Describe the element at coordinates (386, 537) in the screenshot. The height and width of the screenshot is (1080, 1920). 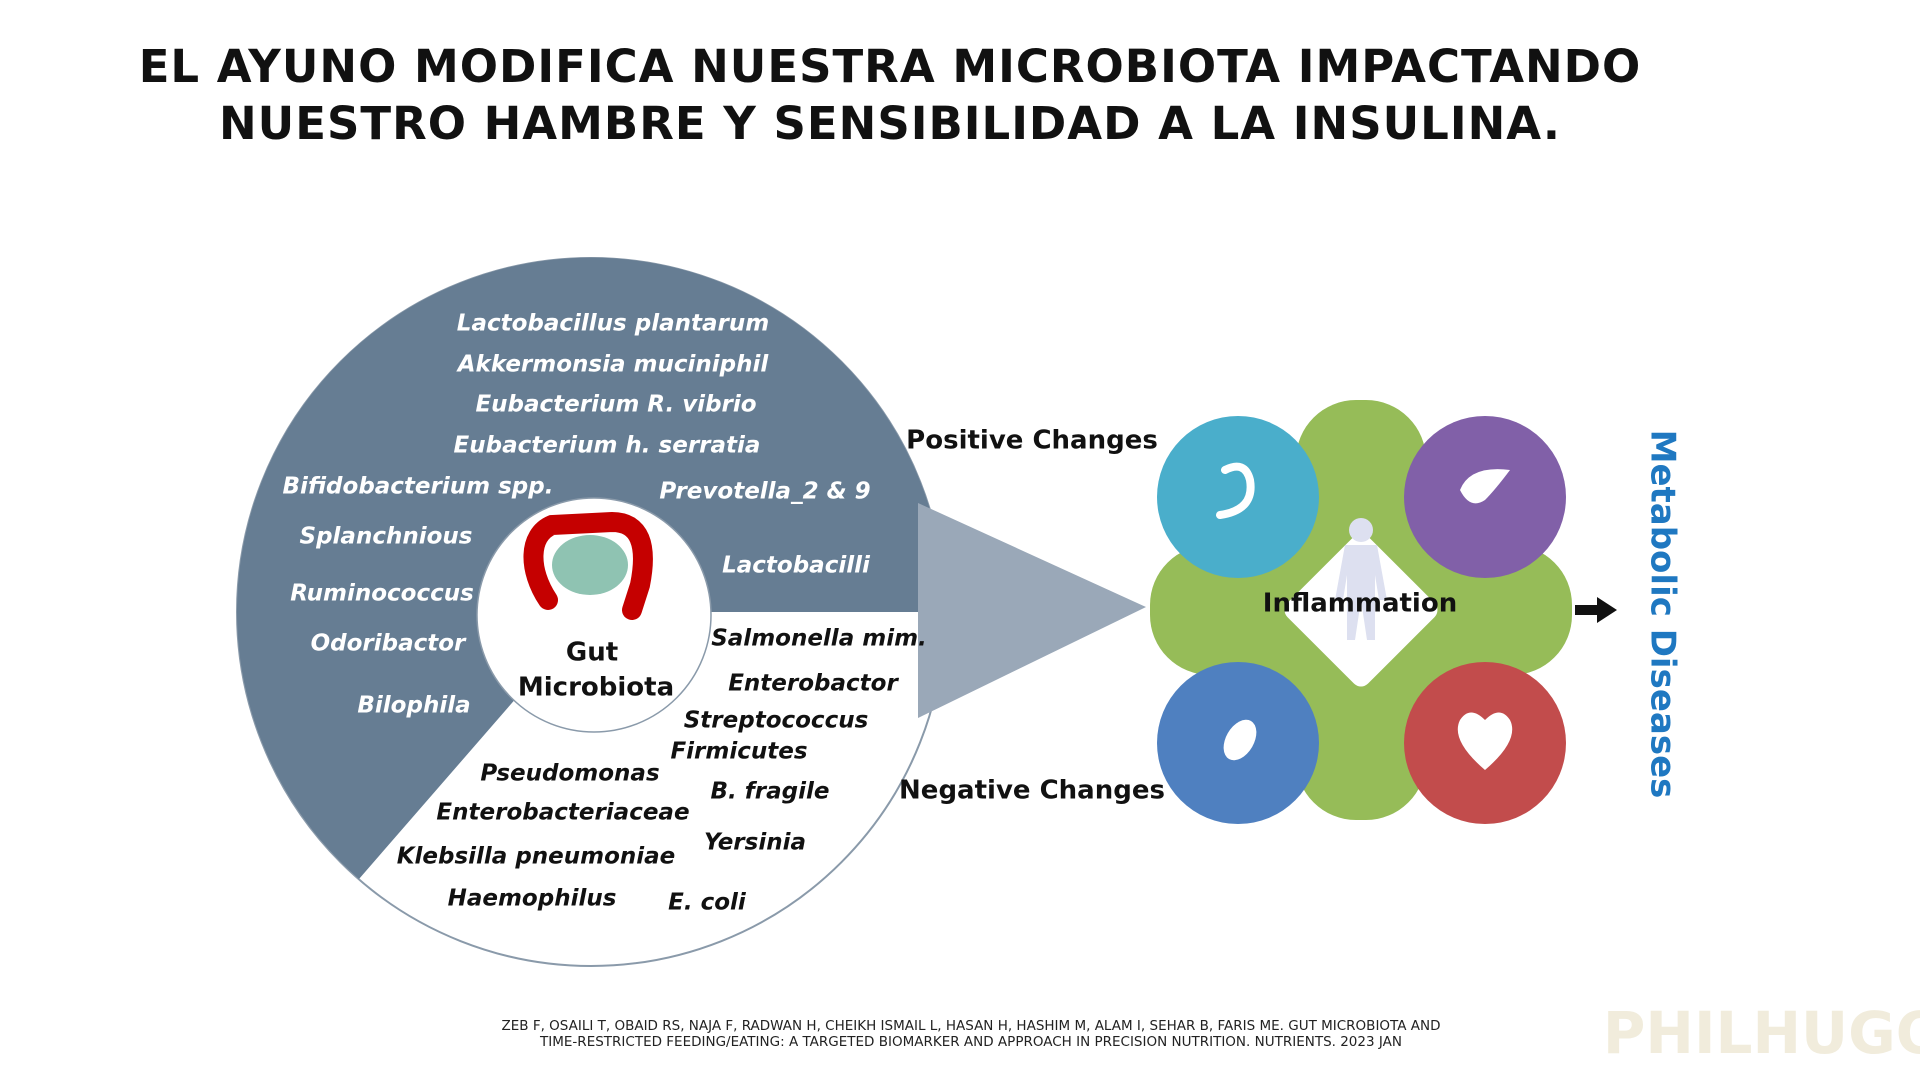
I see `positive-bacterium: Splanchnious` at that location.